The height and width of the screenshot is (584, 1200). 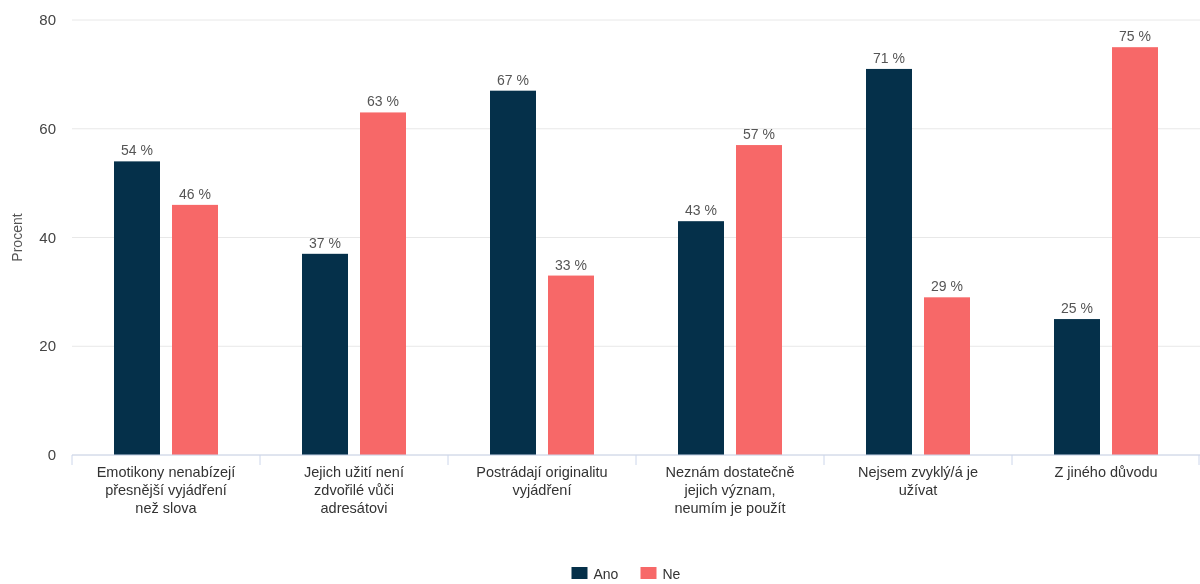 What do you see at coordinates (947, 286) in the screenshot?
I see `data-label: 29 %` at bounding box center [947, 286].